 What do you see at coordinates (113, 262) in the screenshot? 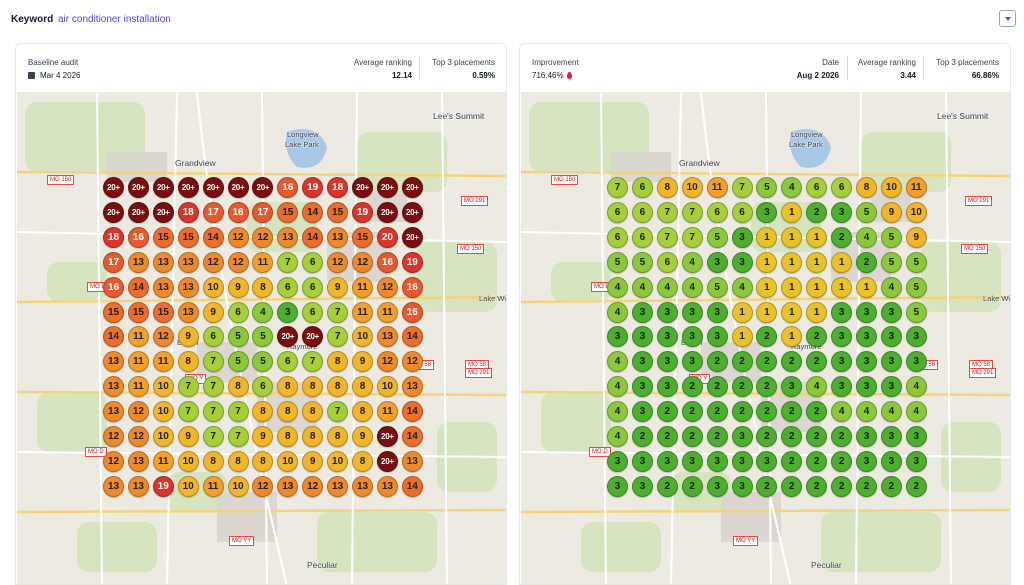
I see `rank-marker: 17` at bounding box center [113, 262].